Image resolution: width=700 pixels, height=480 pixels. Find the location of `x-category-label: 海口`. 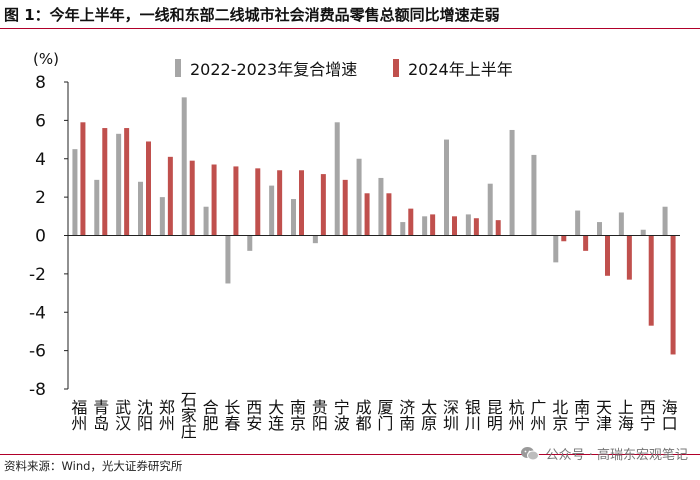

x-category-label: 海口 is located at coordinates (670, 415).